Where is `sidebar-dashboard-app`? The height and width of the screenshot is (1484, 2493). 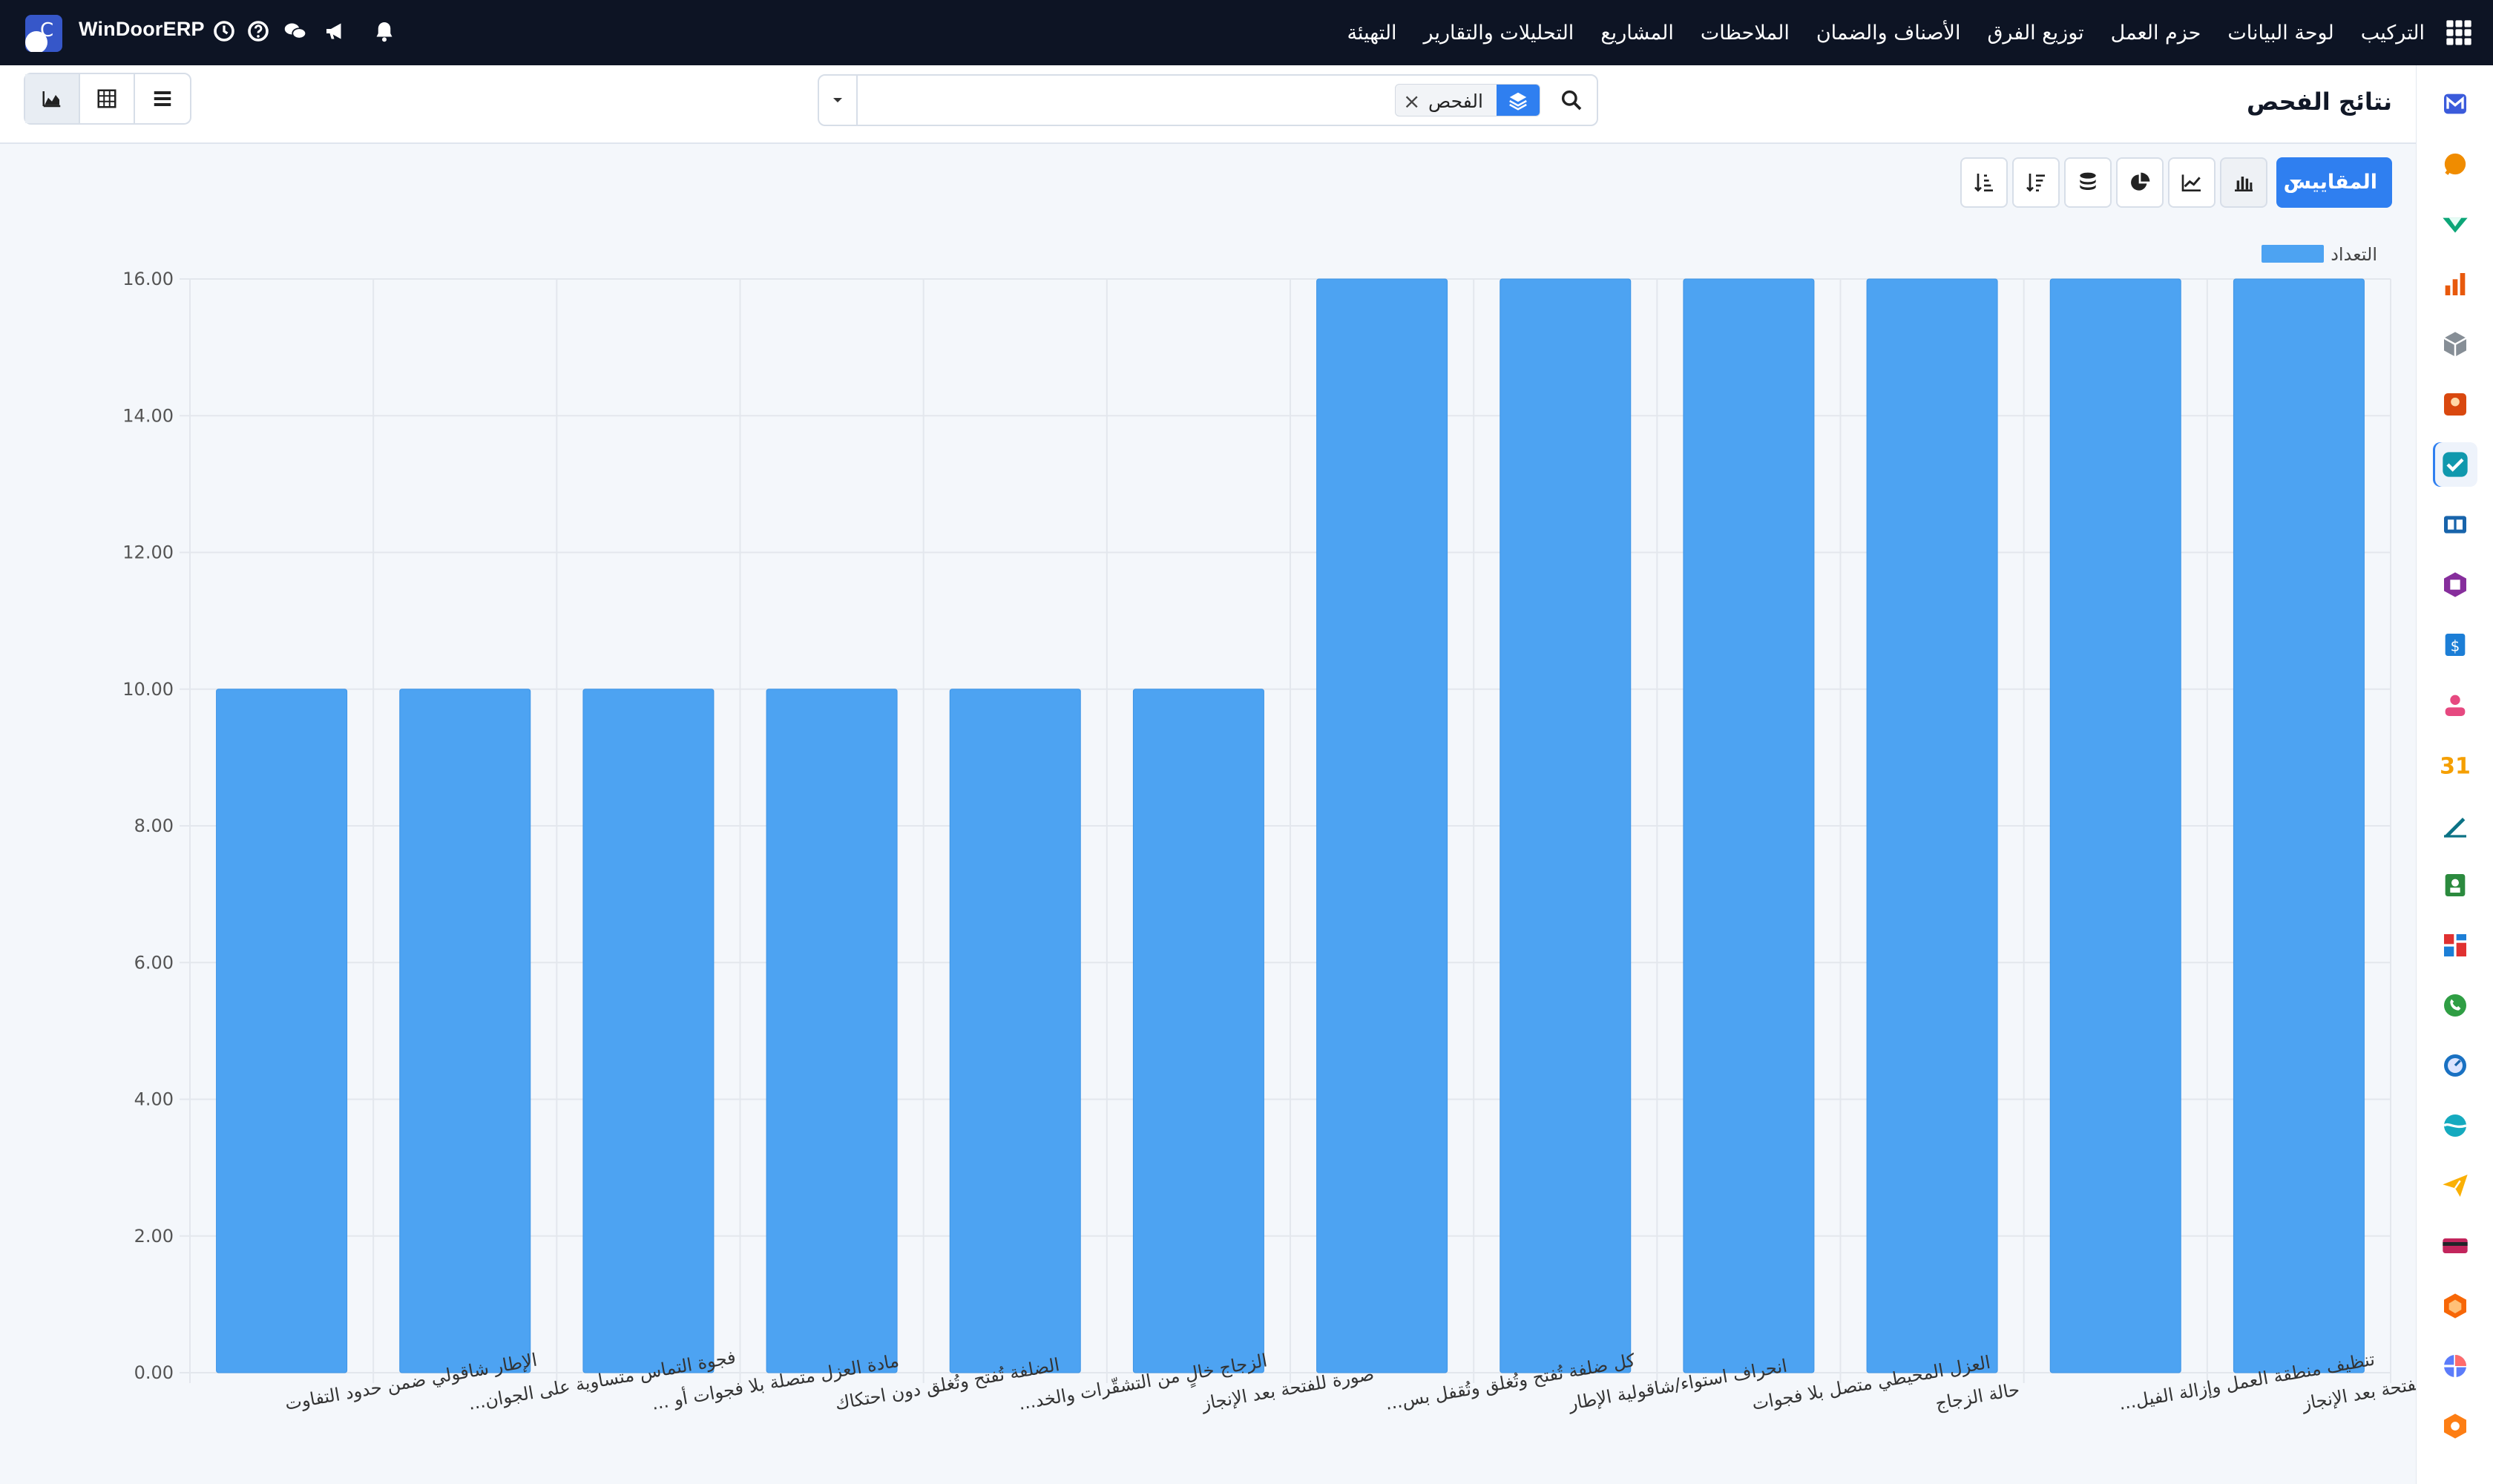 sidebar-dashboard-app is located at coordinates (2455, 945).